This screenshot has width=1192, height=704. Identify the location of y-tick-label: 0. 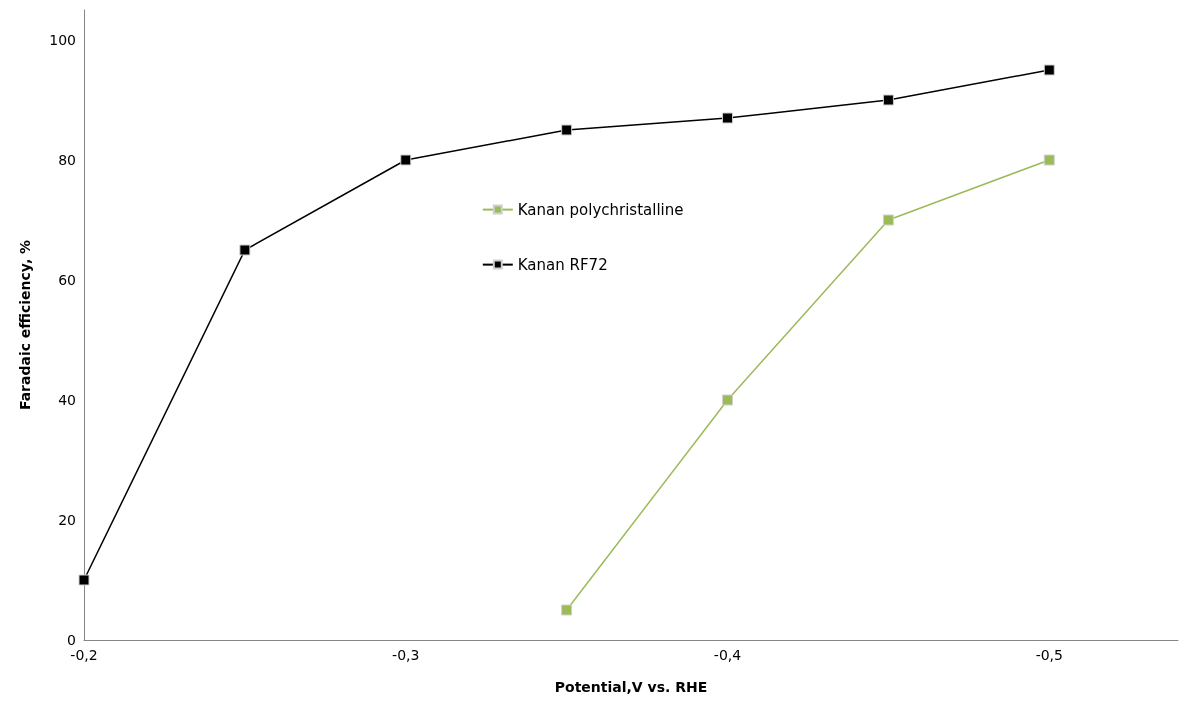
(71, 640).